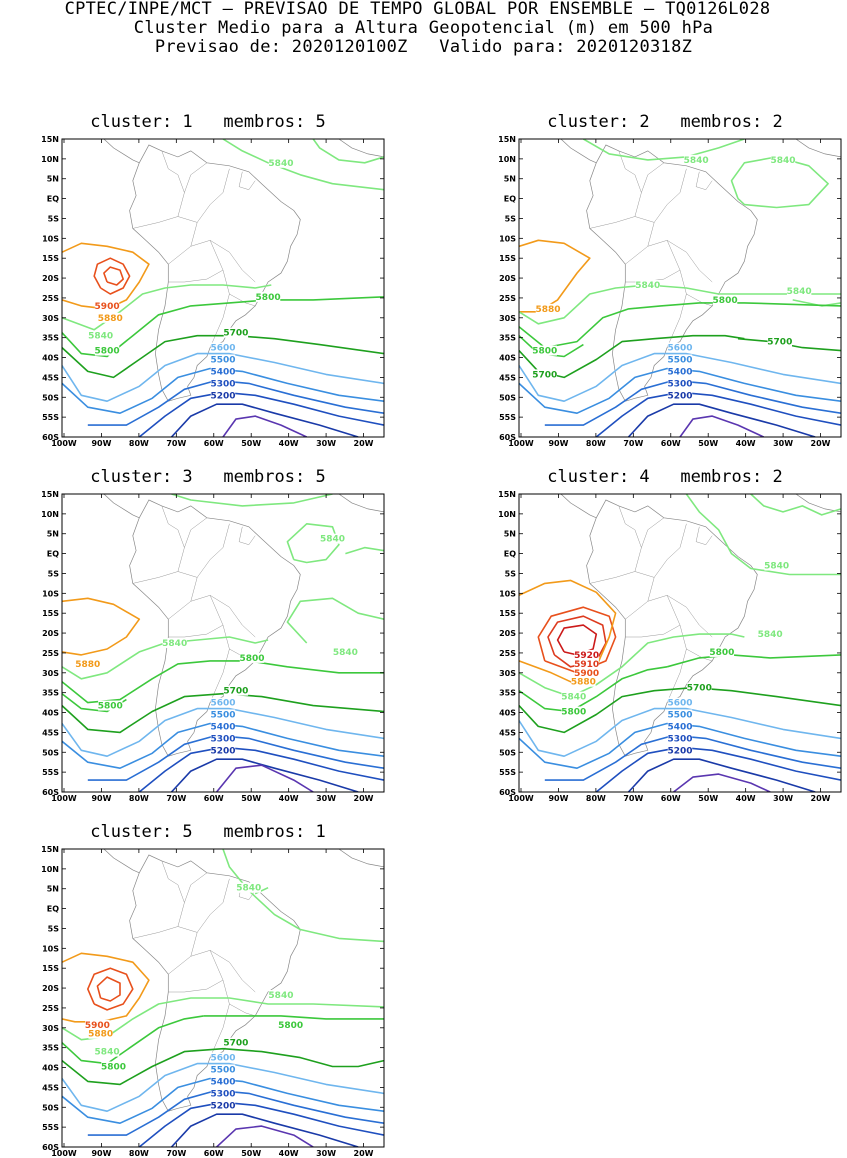  What do you see at coordinates (235, 334) in the screenshot?
I see `contour-label: 5700` at bounding box center [235, 334].